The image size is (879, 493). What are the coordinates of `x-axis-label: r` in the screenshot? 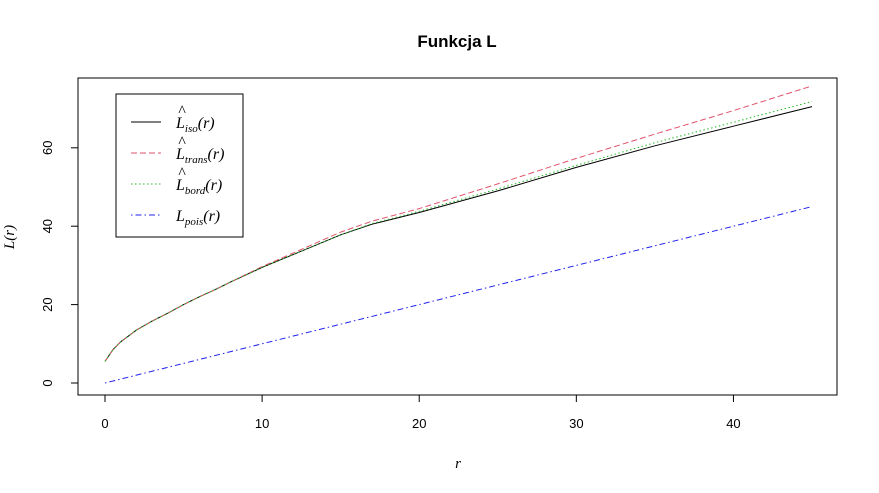 It's located at (458, 464).